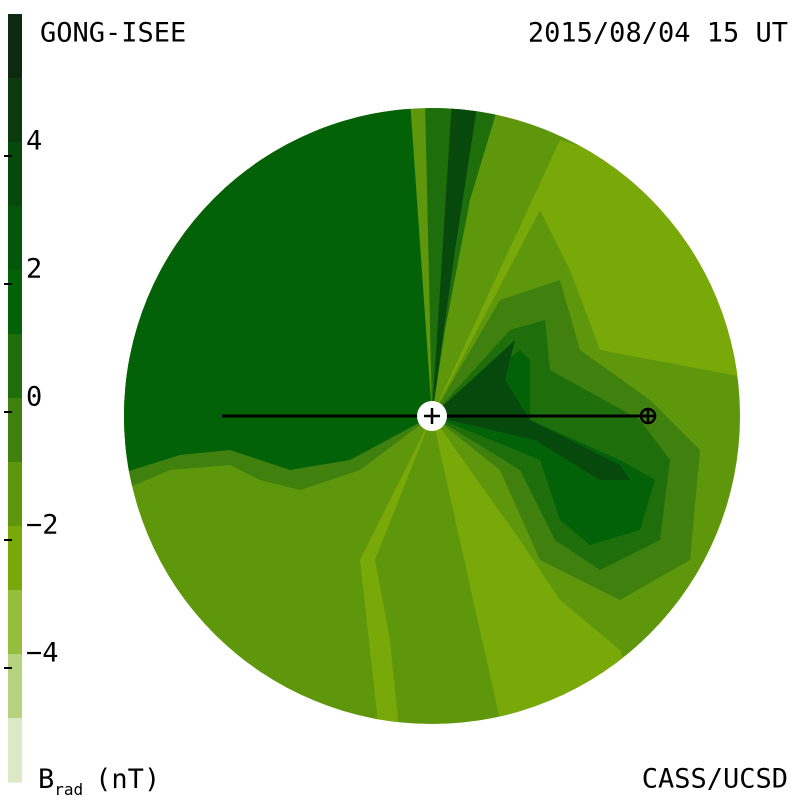 The width and height of the screenshot is (800, 800). I want to click on tick-label: 4, so click(34, 141).